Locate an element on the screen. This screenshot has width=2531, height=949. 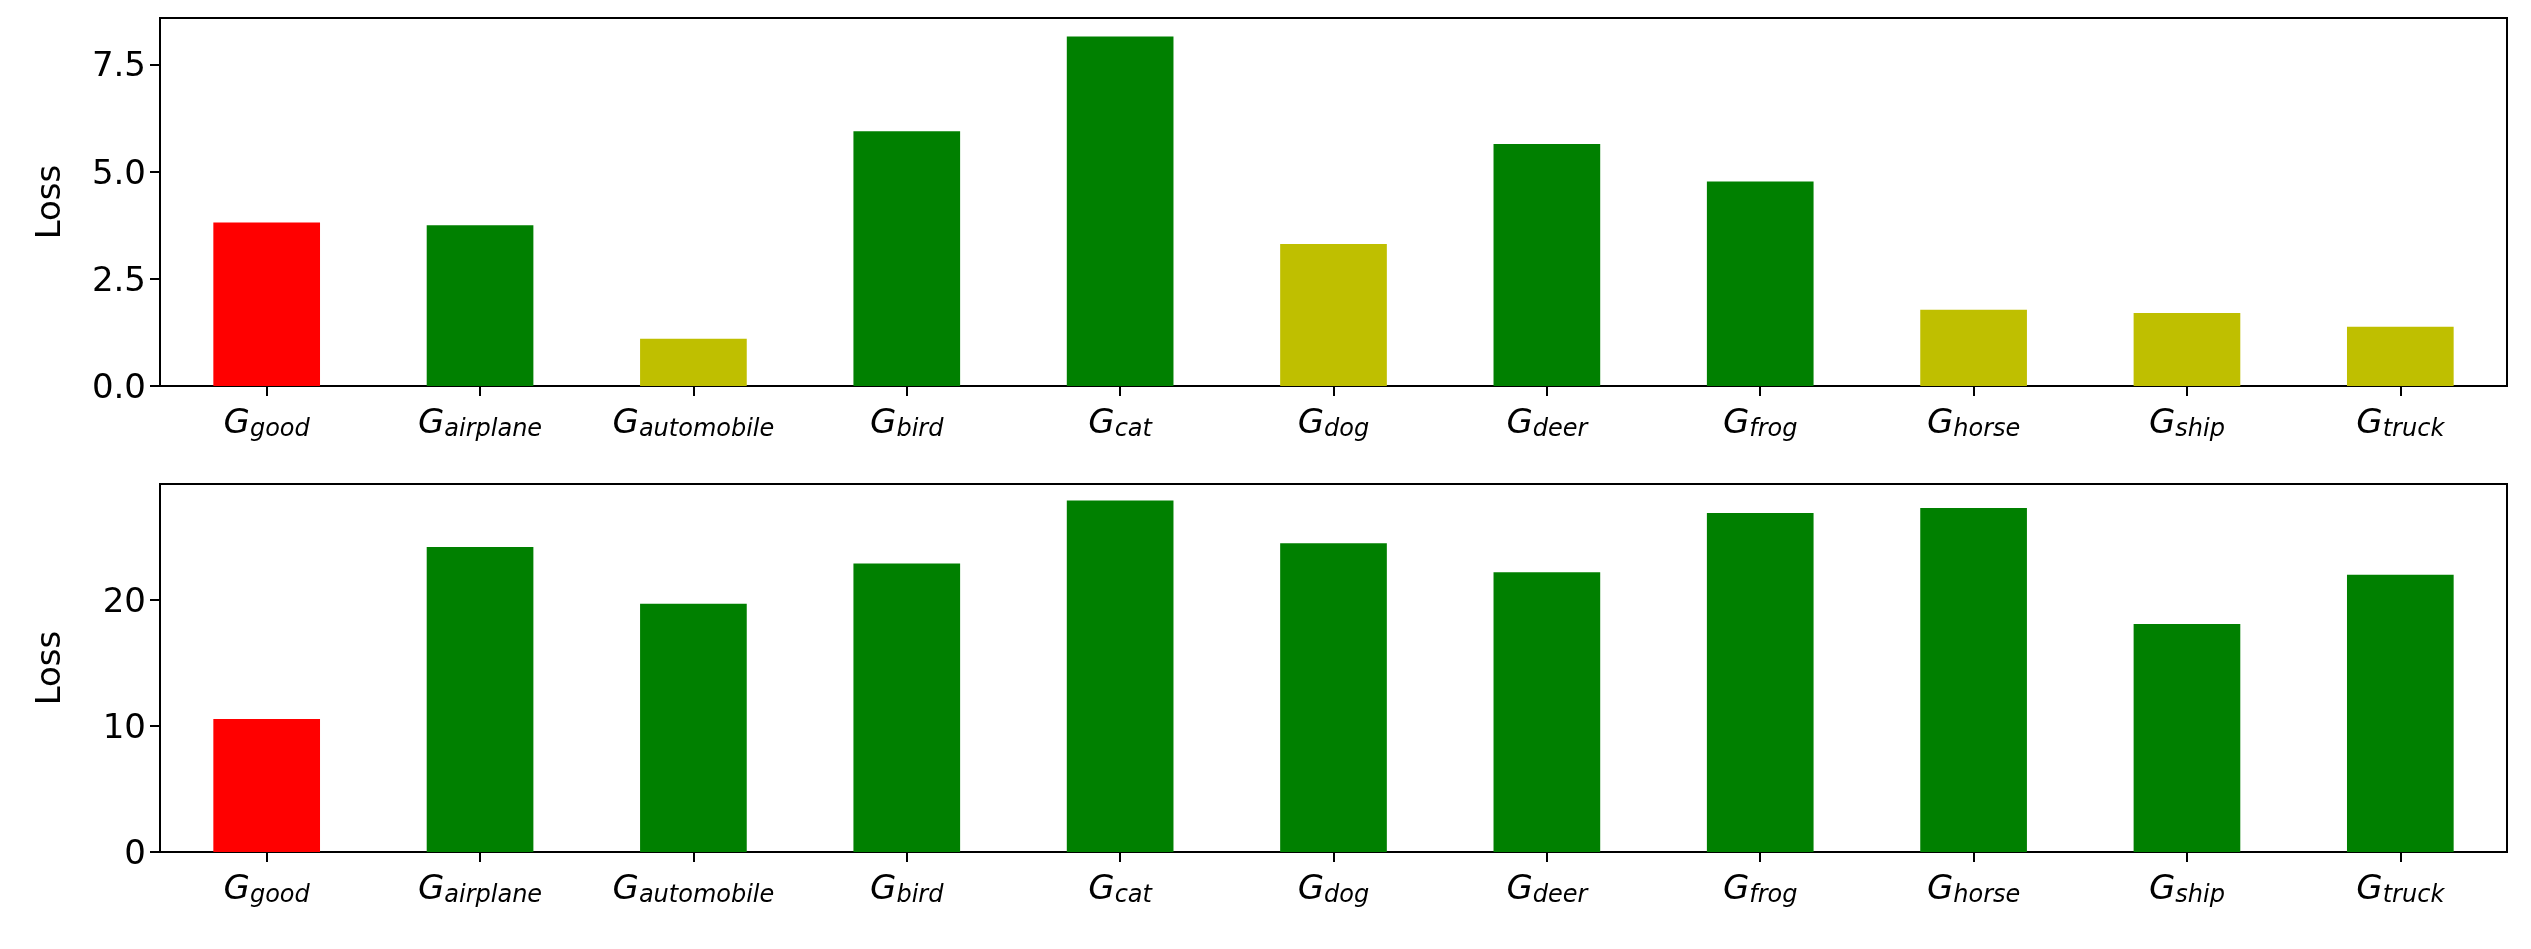
y-tick-label: 20 is located at coordinates (124, 599).